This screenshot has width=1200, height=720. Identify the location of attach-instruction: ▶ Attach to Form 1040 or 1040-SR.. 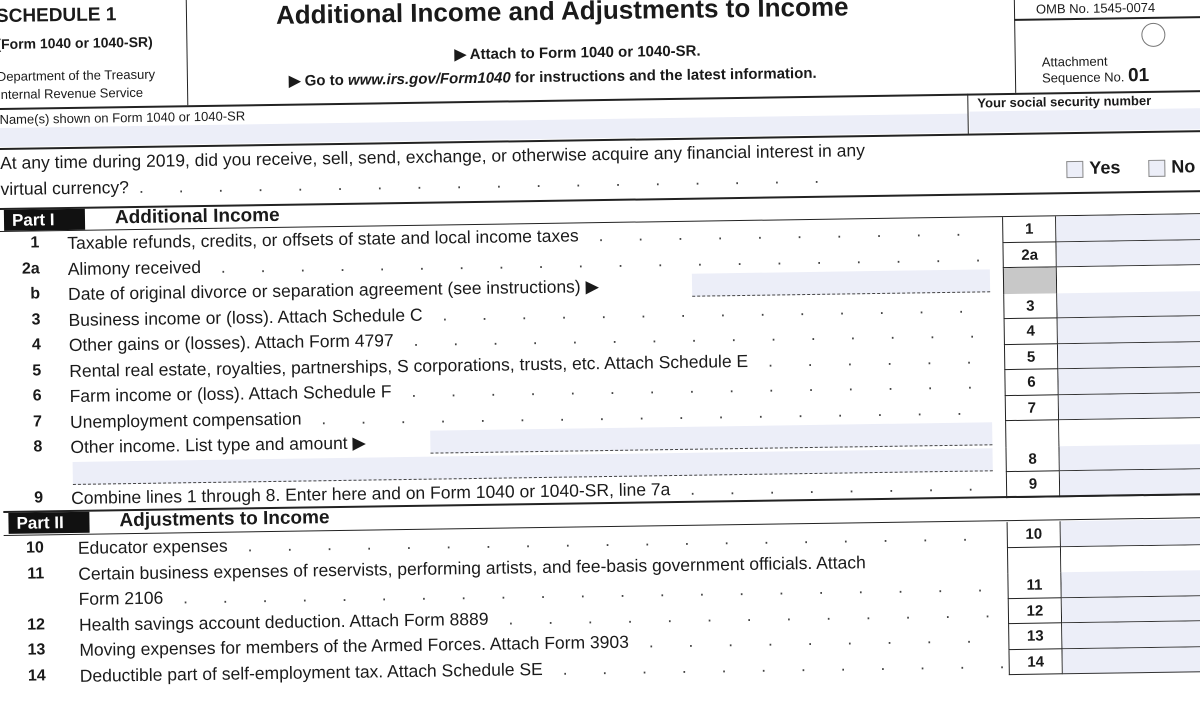
(577, 53).